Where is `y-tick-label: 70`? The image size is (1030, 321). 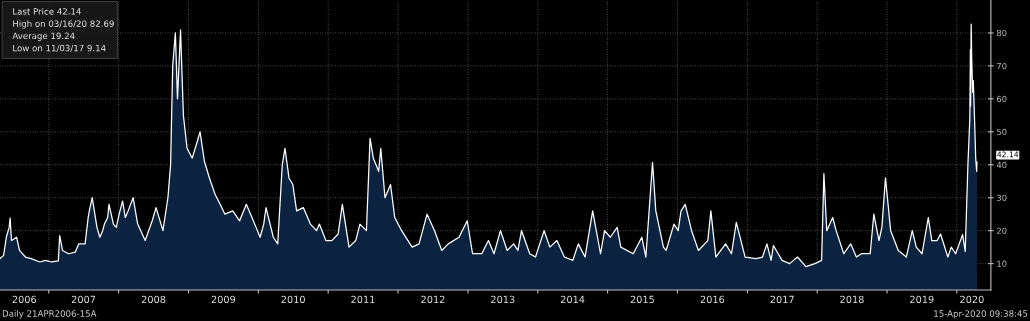
y-tick-label: 70 is located at coordinates (1002, 66).